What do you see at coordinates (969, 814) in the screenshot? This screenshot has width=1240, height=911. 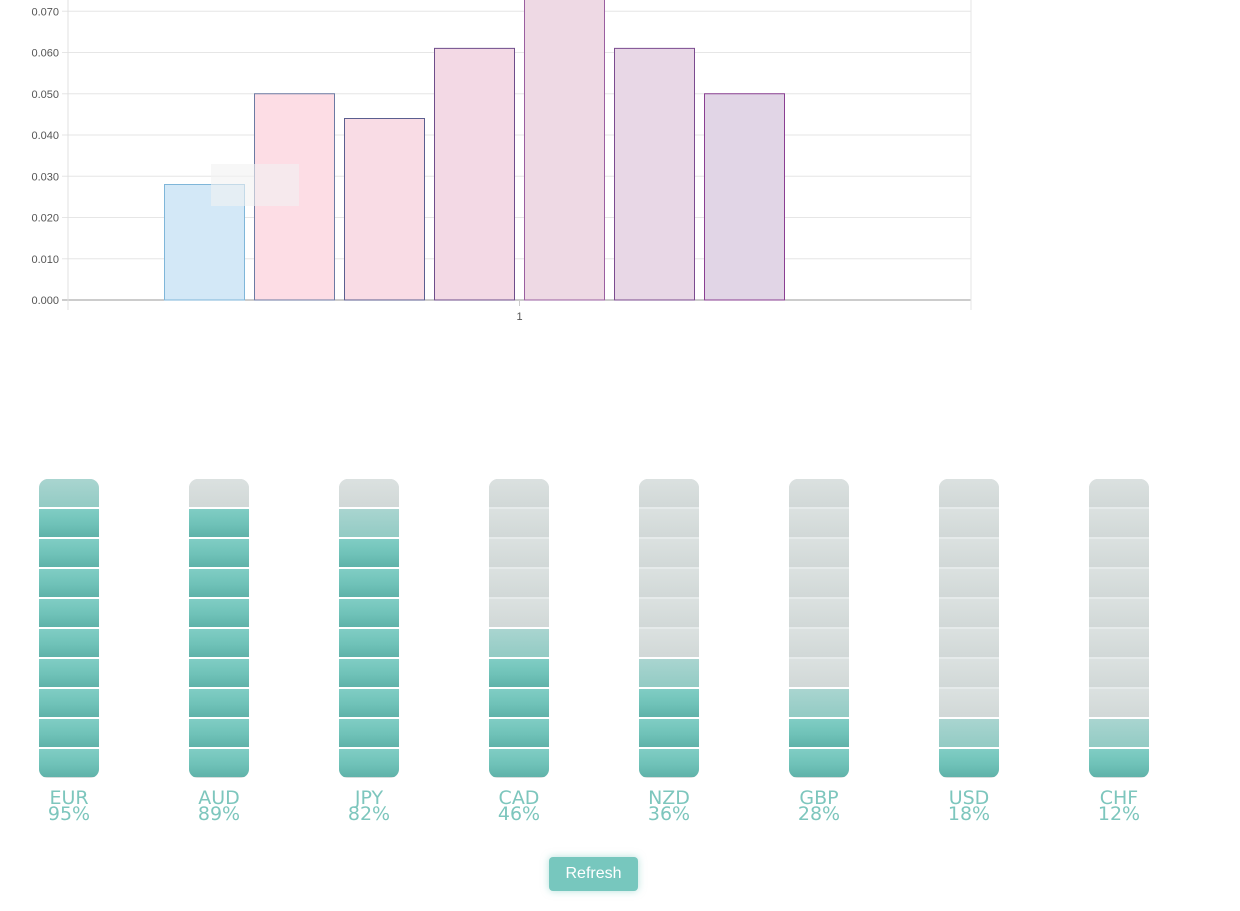 I see `currency-percent: 18%` at bounding box center [969, 814].